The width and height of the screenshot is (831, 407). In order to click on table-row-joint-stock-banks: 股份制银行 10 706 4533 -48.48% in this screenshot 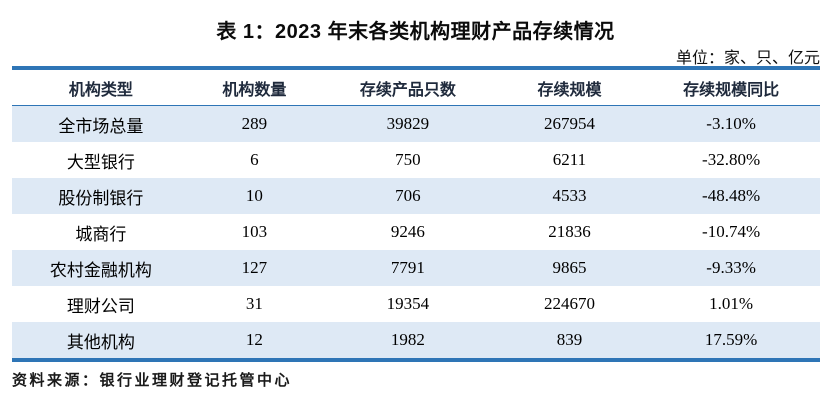, I will do `click(416, 196)`.